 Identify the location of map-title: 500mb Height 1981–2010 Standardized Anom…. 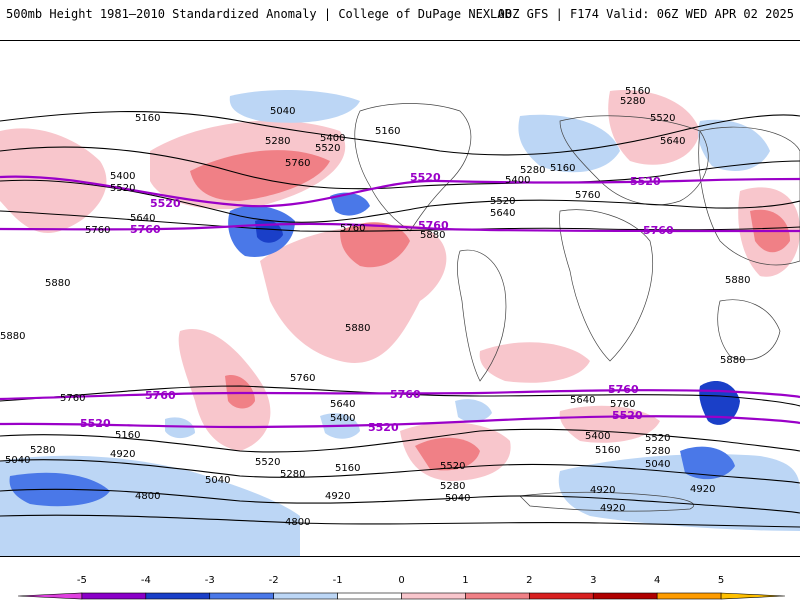
(259, 14).